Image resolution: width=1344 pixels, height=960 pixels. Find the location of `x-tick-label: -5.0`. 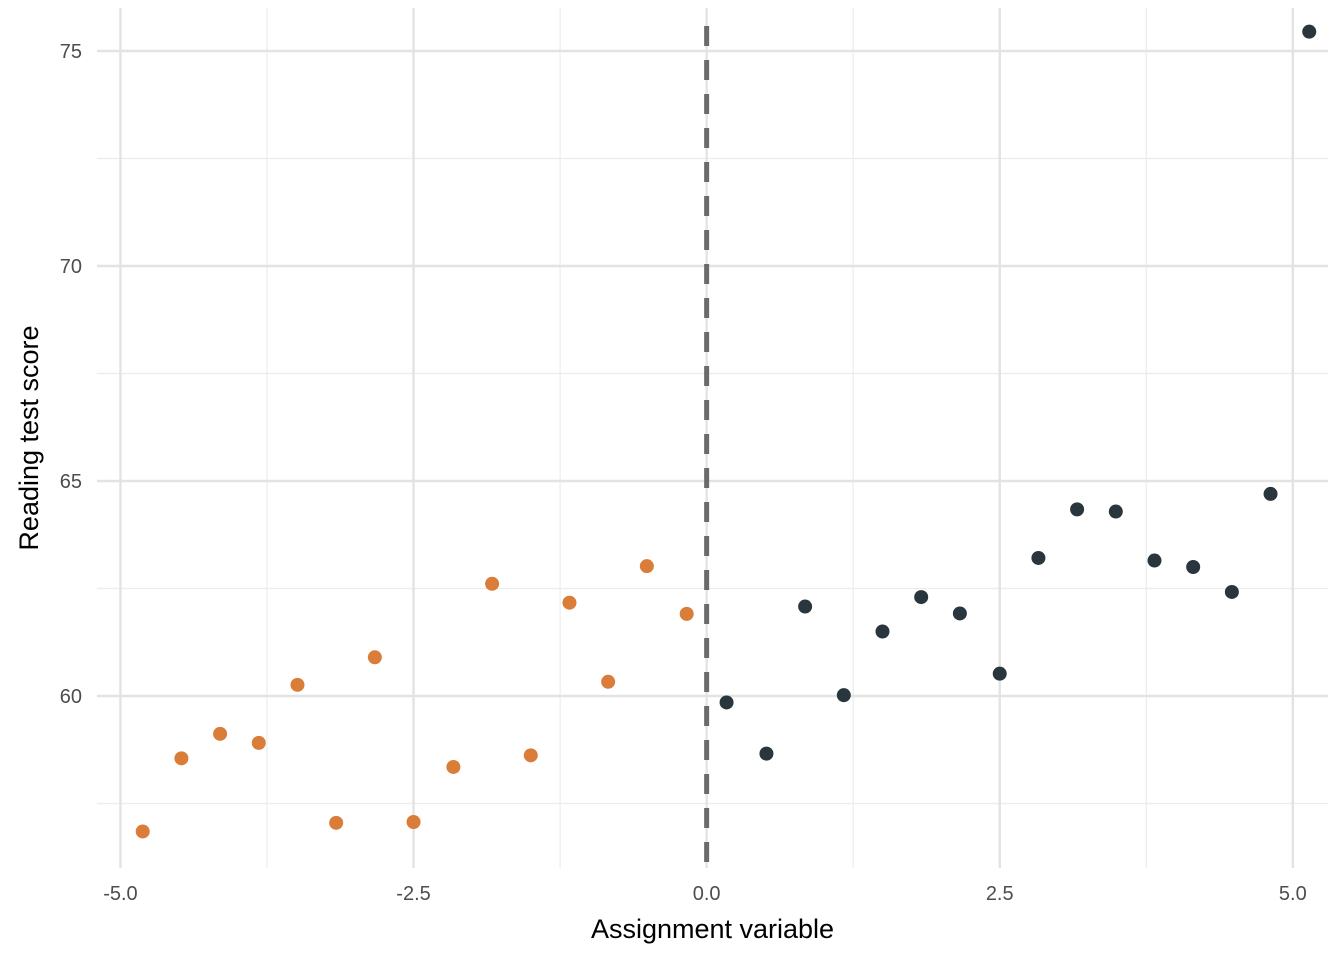

x-tick-label: -5.0 is located at coordinates (120, 894).